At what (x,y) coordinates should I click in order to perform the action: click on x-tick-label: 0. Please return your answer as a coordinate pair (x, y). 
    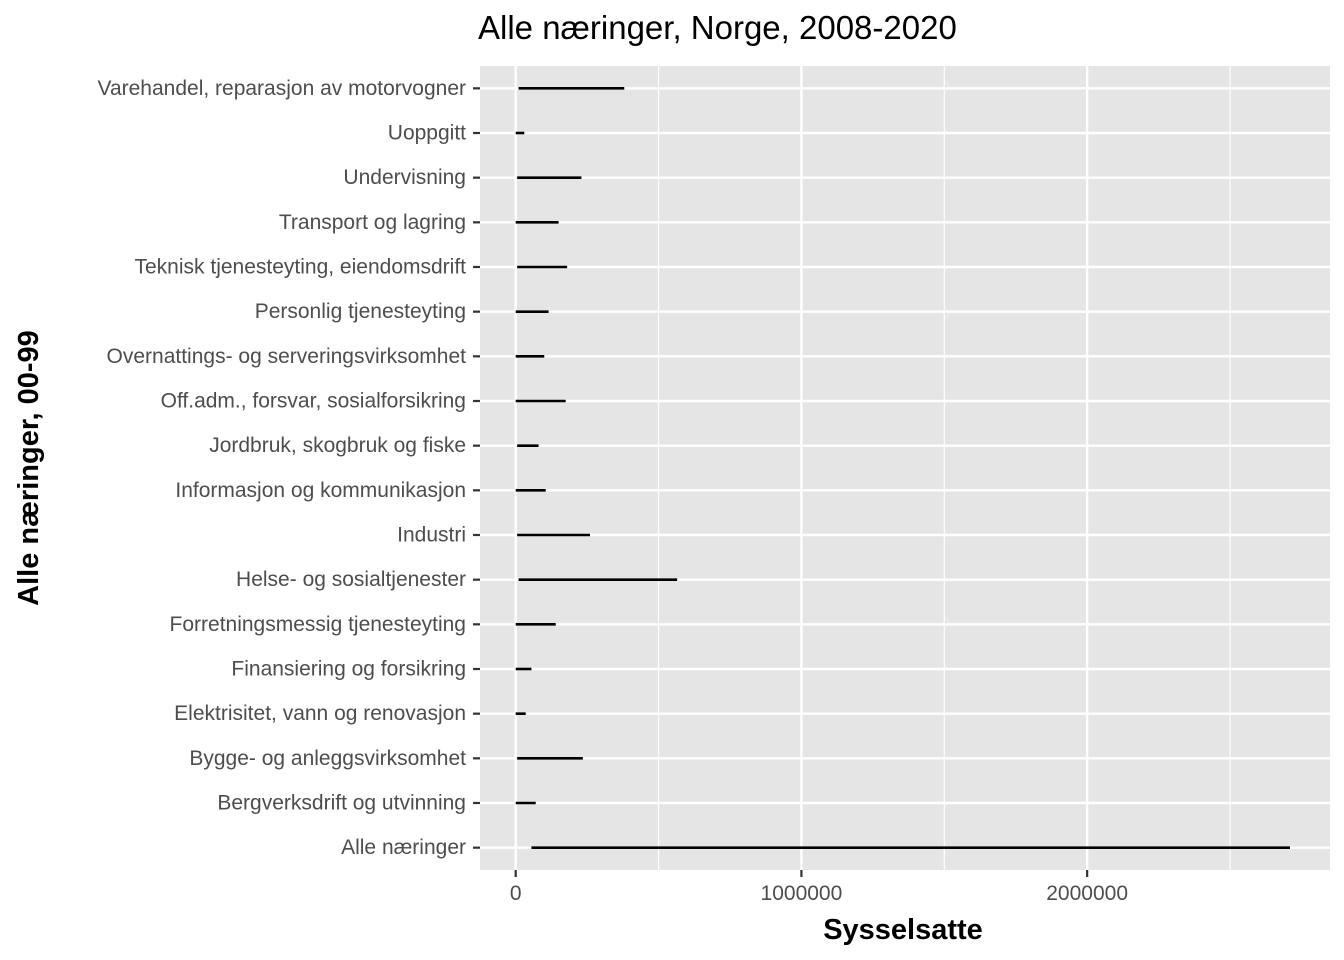
    Looking at the image, I should click on (516, 893).